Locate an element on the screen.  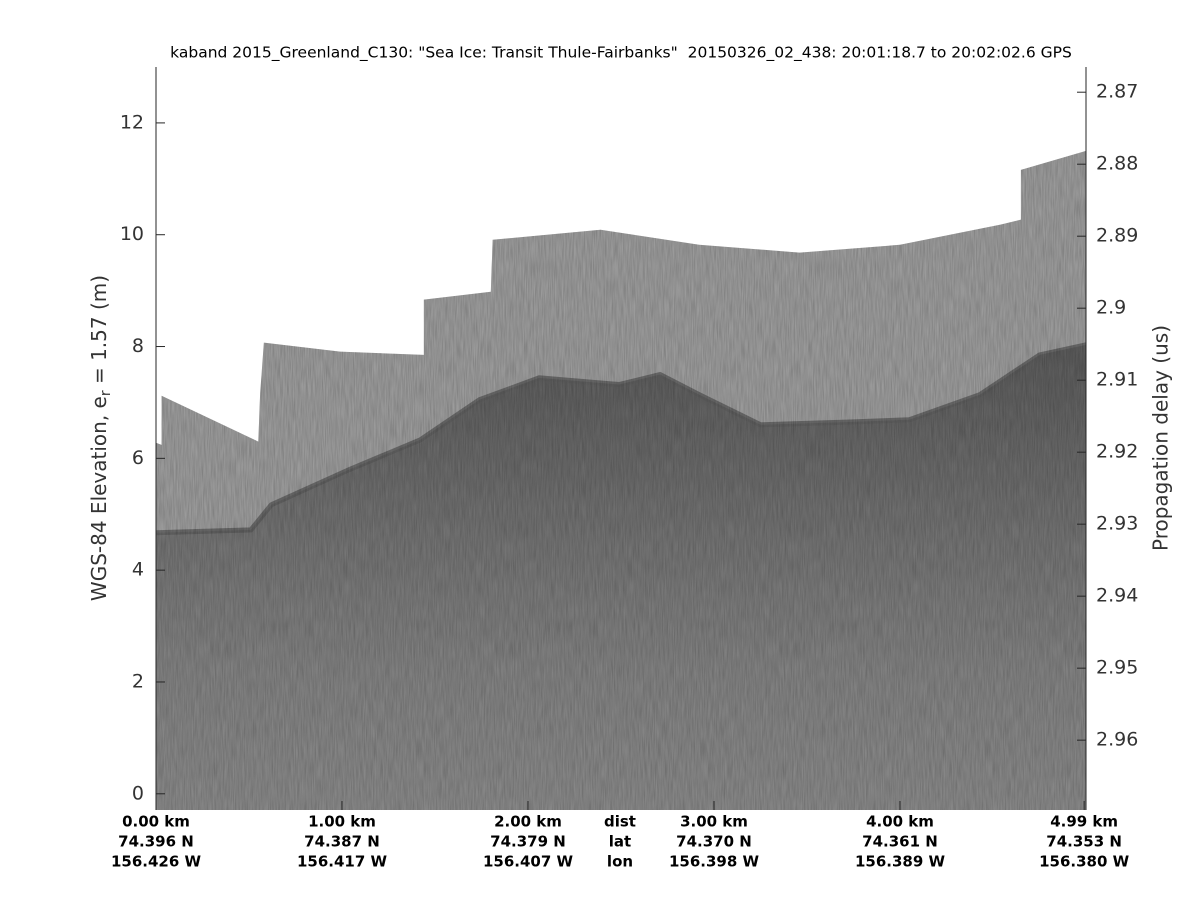
lon-label: 156.389 W is located at coordinates (900, 862).